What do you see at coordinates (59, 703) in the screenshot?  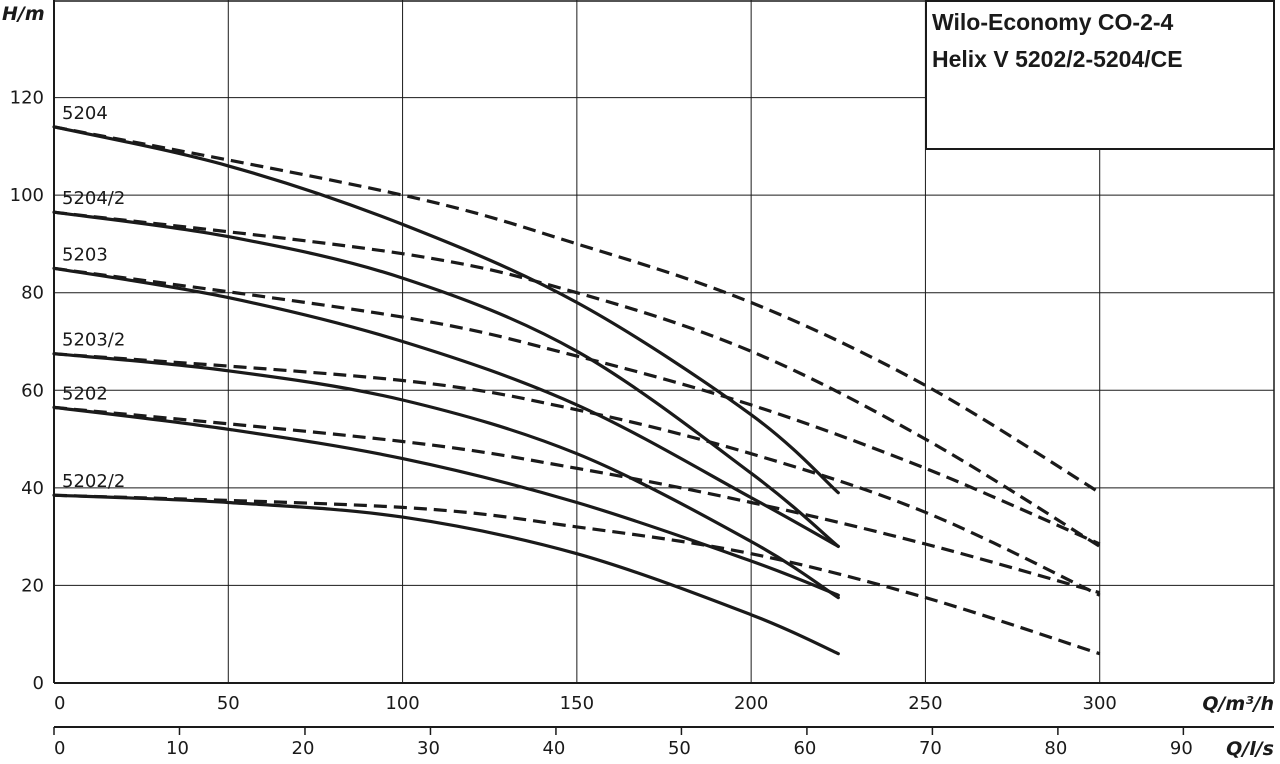 I see `x-tick-label-0: 0` at bounding box center [59, 703].